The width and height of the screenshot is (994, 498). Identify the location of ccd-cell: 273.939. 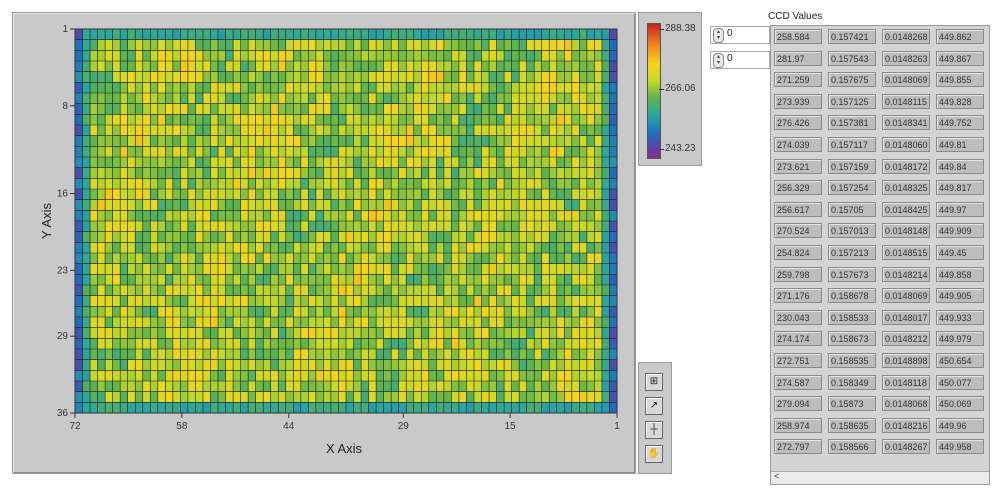
(798, 101).